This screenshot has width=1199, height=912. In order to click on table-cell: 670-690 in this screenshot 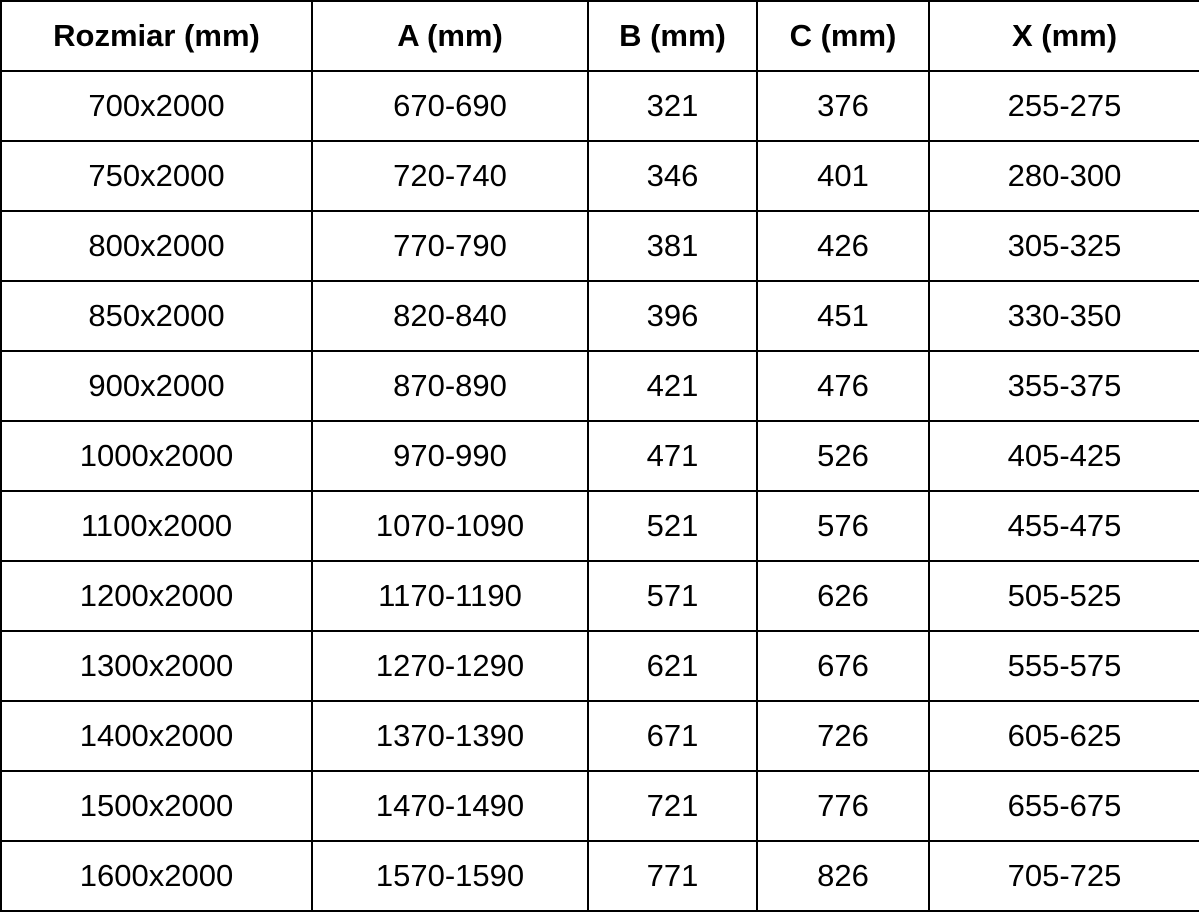, I will do `click(450, 106)`.